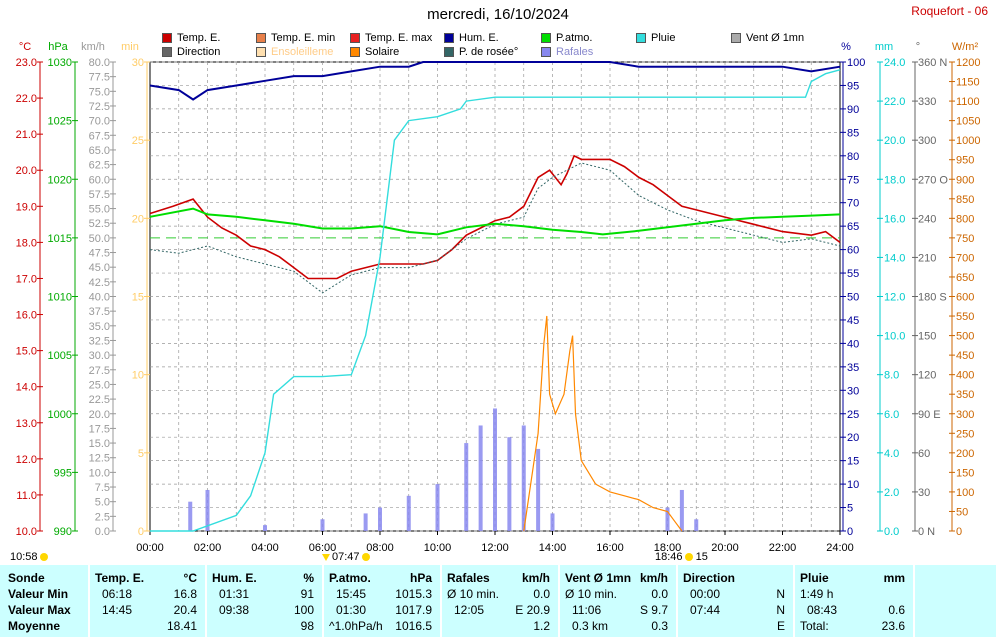 This screenshot has height=637, width=996. Describe the element at coordinates (26, 460) in the screenshot. I see `temp-tick-label: 12.0` at that location.